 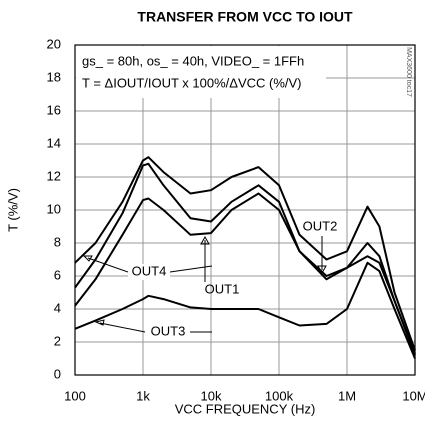 I want to click on x-tick-label: 1k, so click(x=143, y=395).